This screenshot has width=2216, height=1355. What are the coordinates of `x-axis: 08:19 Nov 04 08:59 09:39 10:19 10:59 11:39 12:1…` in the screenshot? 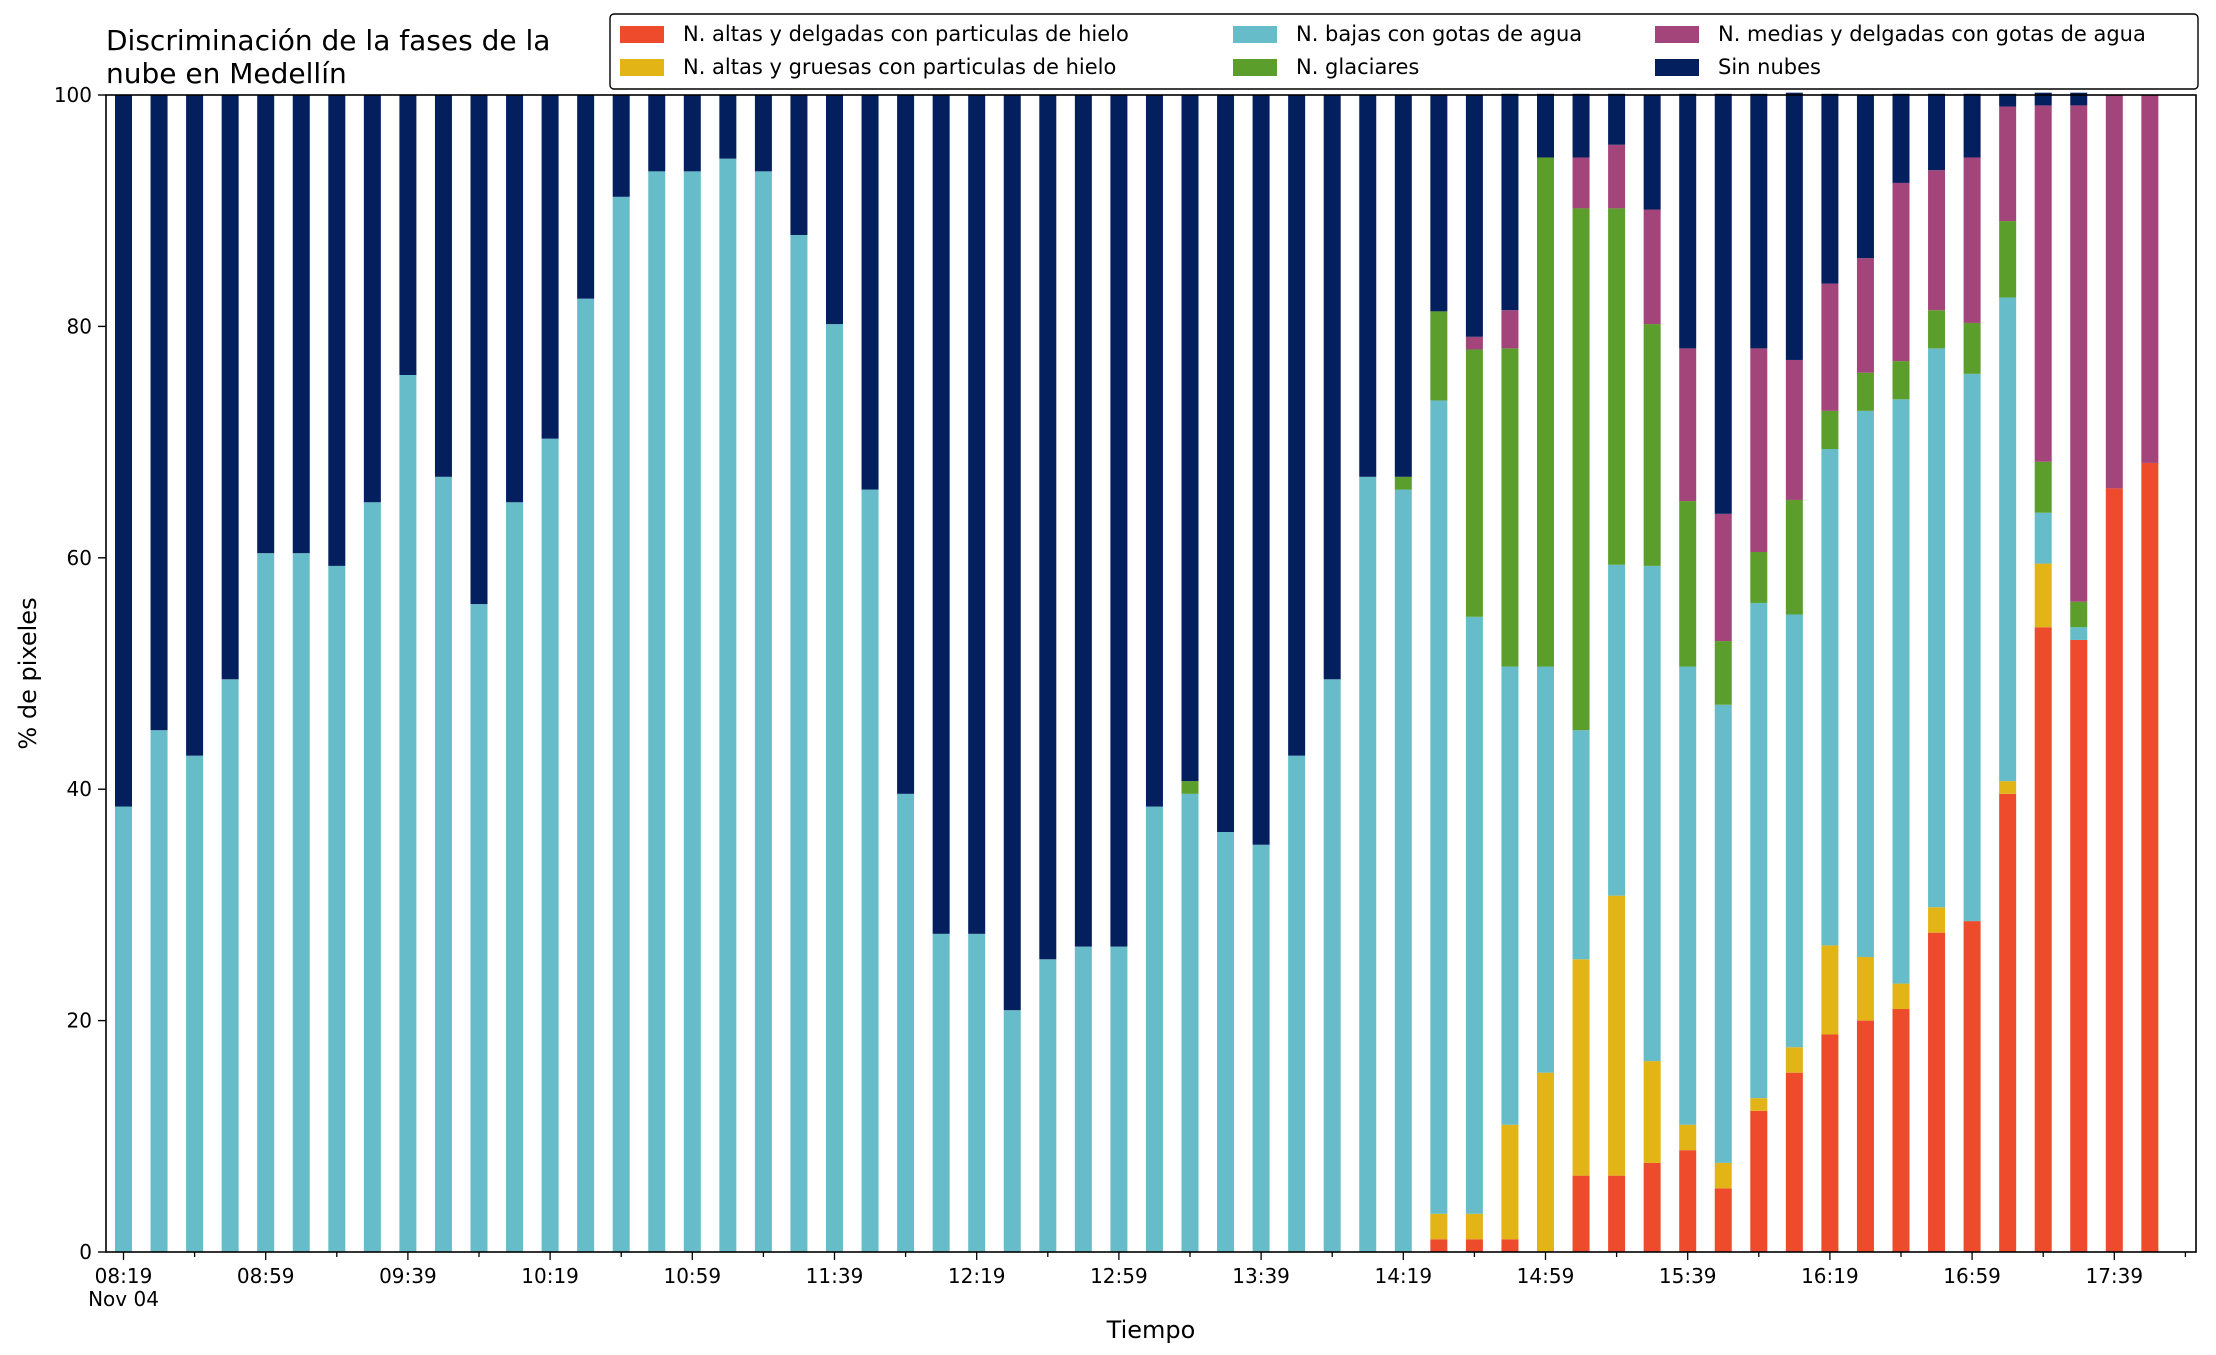 It's located at (1137, 1281).